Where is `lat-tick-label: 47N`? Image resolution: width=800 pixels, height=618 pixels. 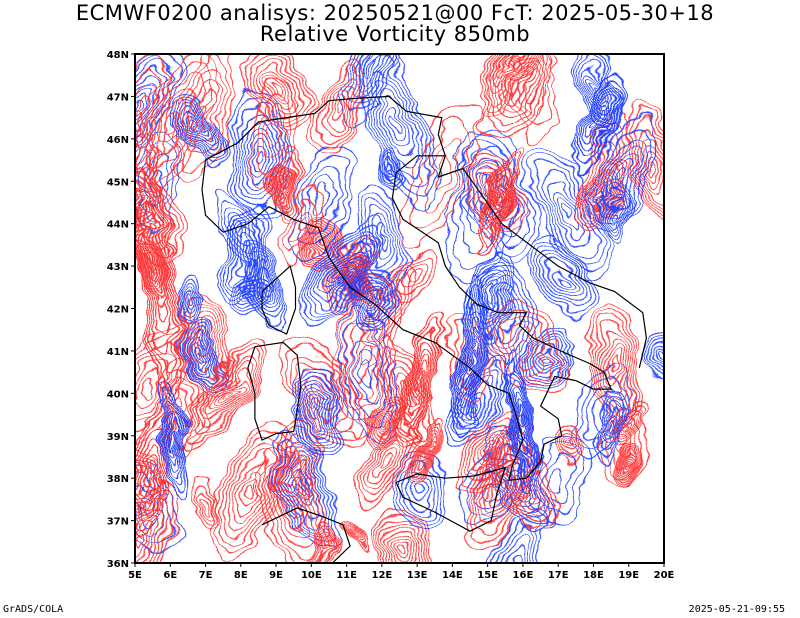 lat-tick-label: 47N is located at coordinates (118, 97).